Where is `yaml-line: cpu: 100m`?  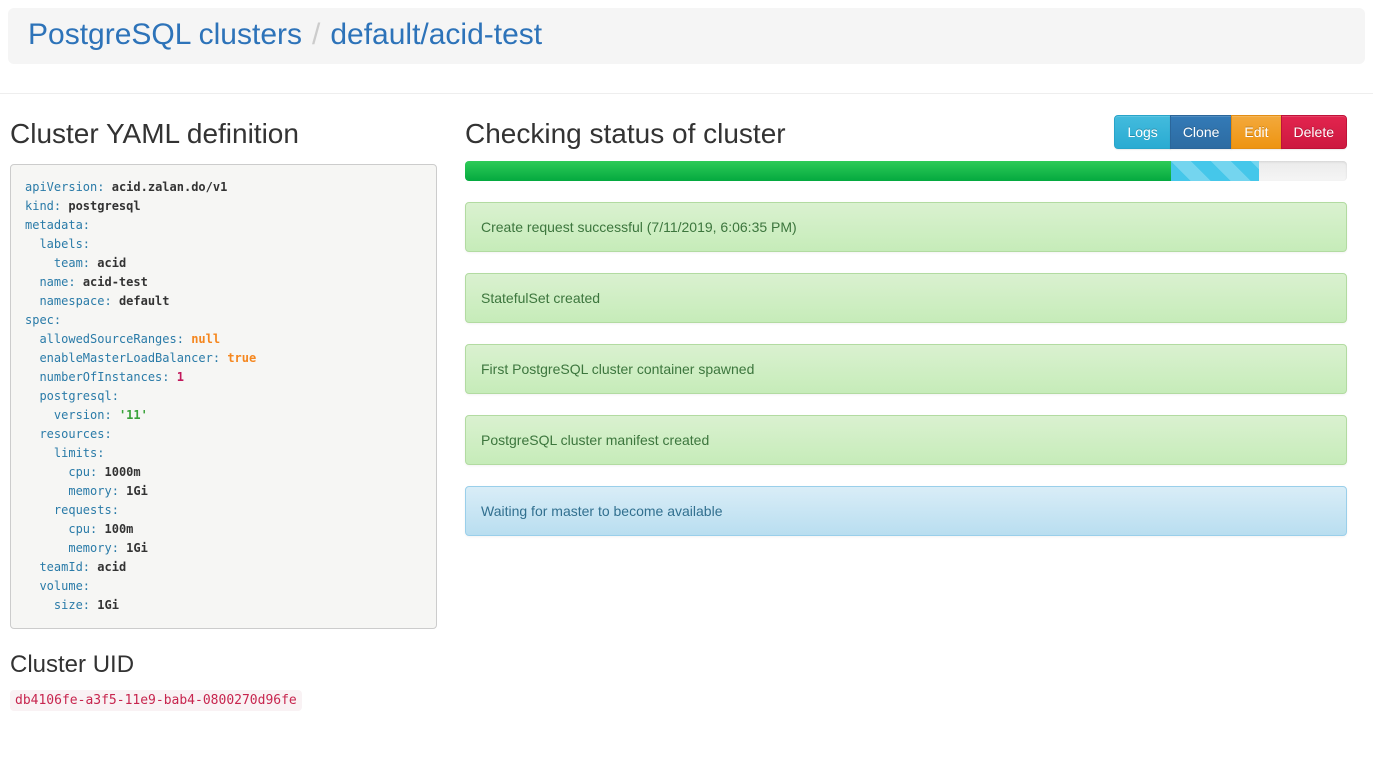 yaml-line: cpu: 100m is located at coordinates (101, 529).